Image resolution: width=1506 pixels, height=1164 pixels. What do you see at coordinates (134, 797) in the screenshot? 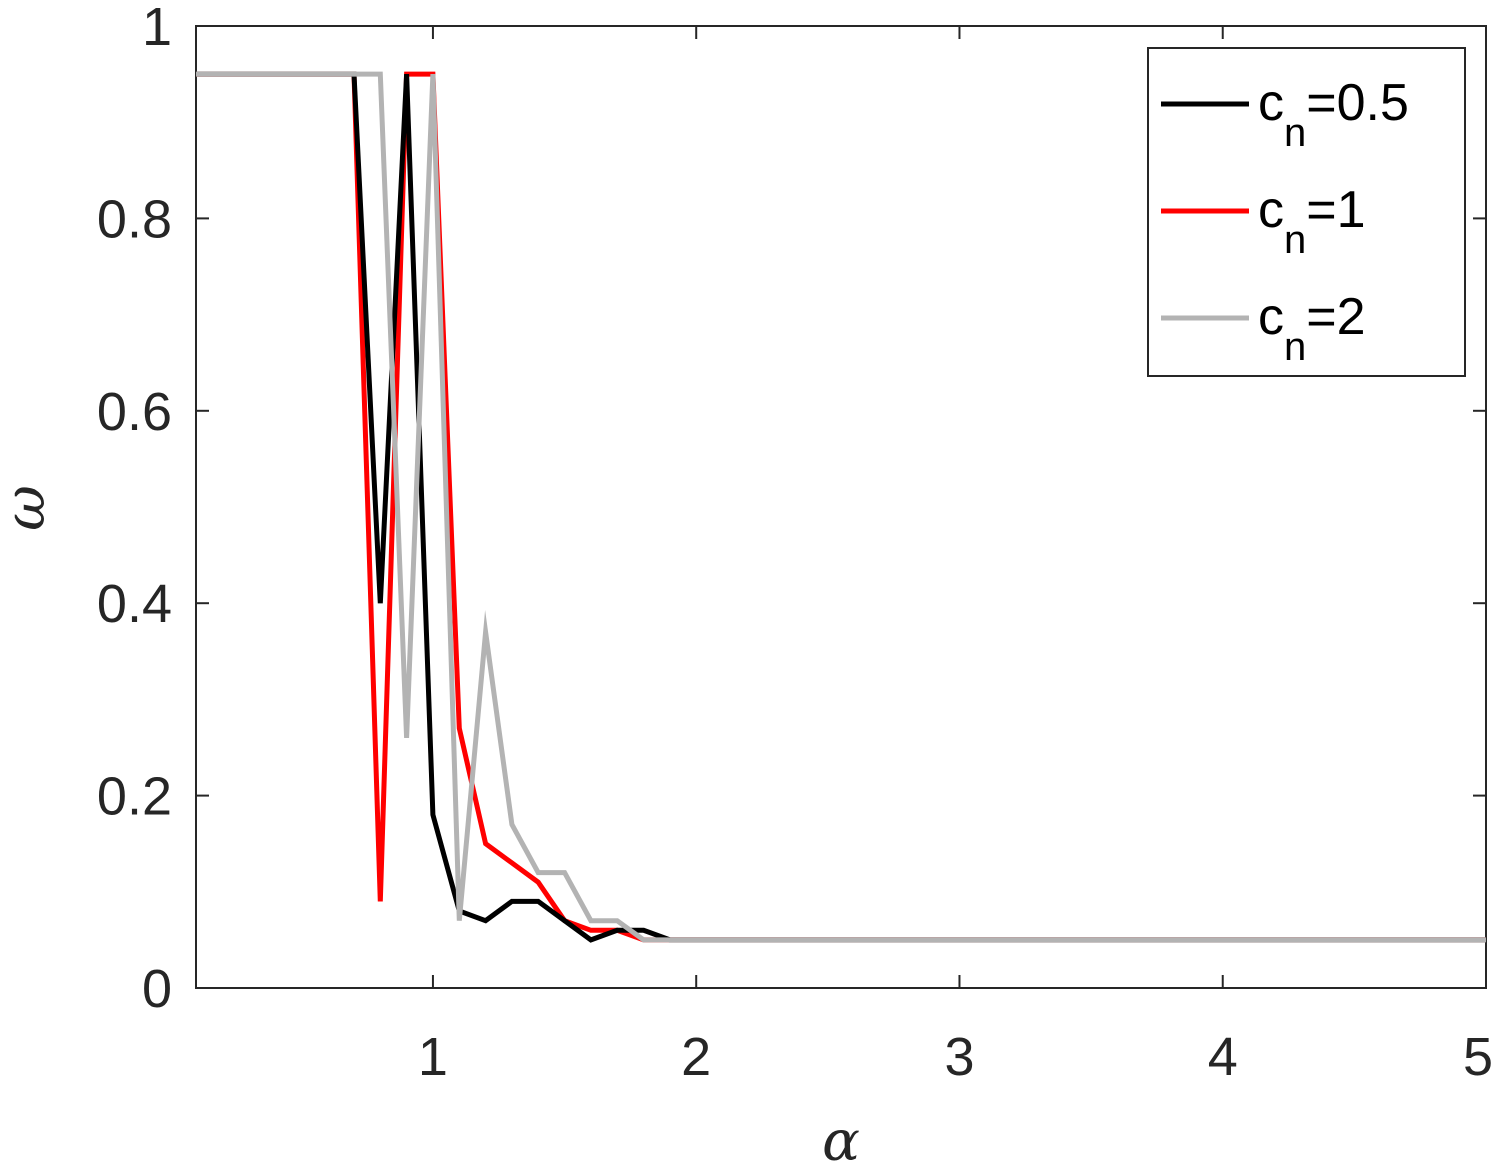
I see `y-tick-label: 0.2` at bounding box center [134, 797].